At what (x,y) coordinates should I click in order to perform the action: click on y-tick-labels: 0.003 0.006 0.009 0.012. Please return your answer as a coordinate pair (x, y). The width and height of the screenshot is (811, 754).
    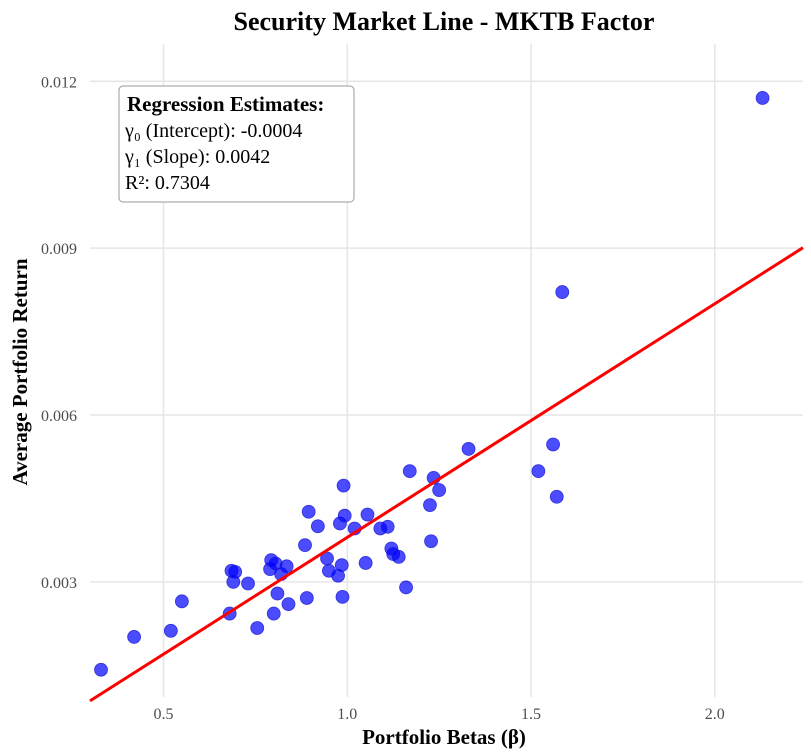
    Looking at the image, I should click on (59, 333).